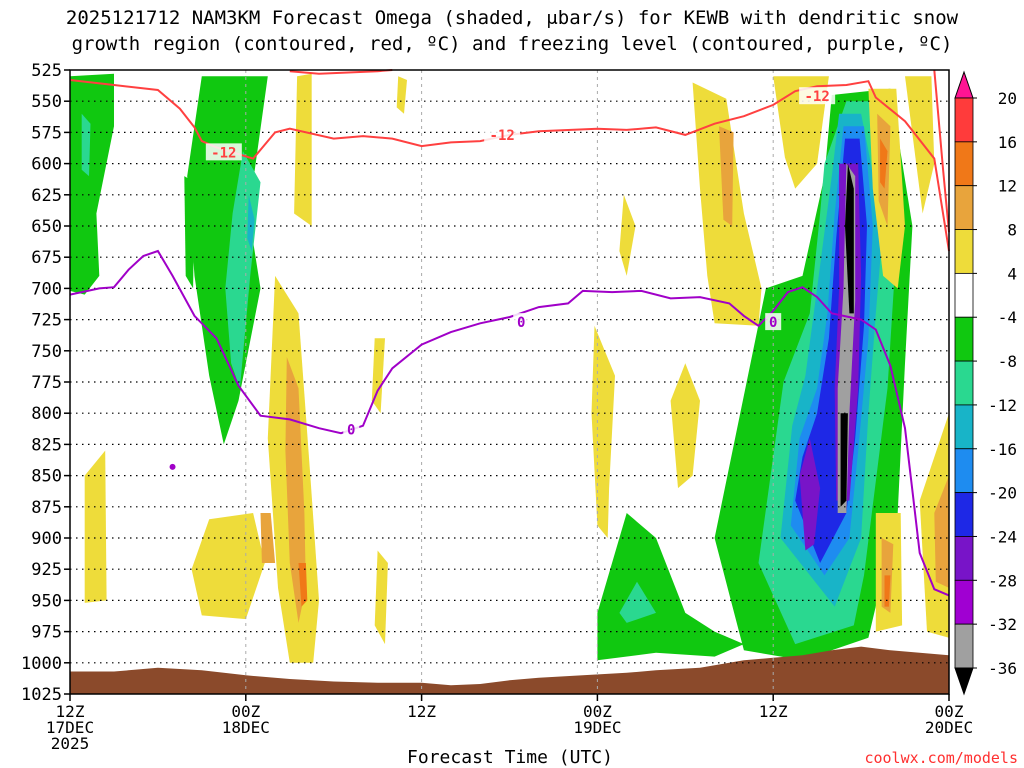  I want to click on terrain-fill, so click(509, 670).